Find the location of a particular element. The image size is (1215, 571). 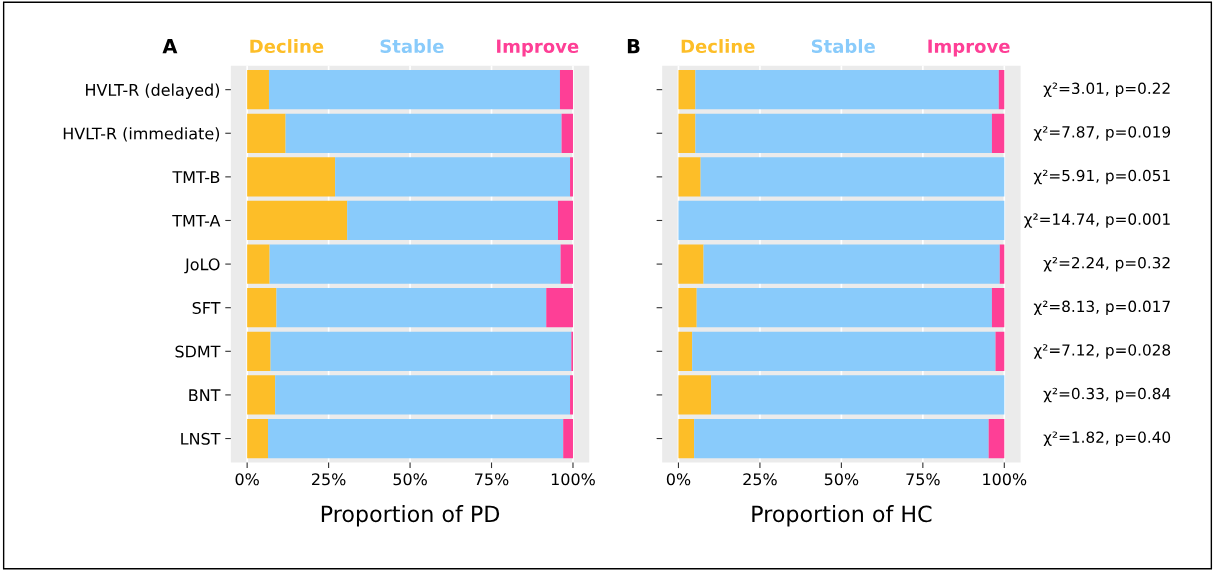

x-axis-title: Proportion of HC is located at coordinates (842, 516).